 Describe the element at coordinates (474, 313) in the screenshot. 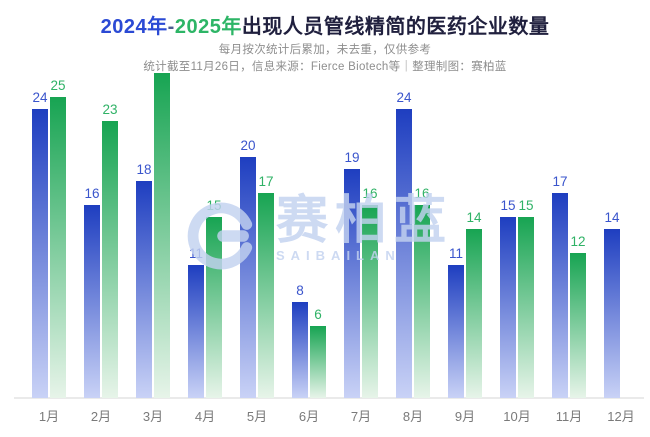

I see `bar-2025年-9月` at that location.